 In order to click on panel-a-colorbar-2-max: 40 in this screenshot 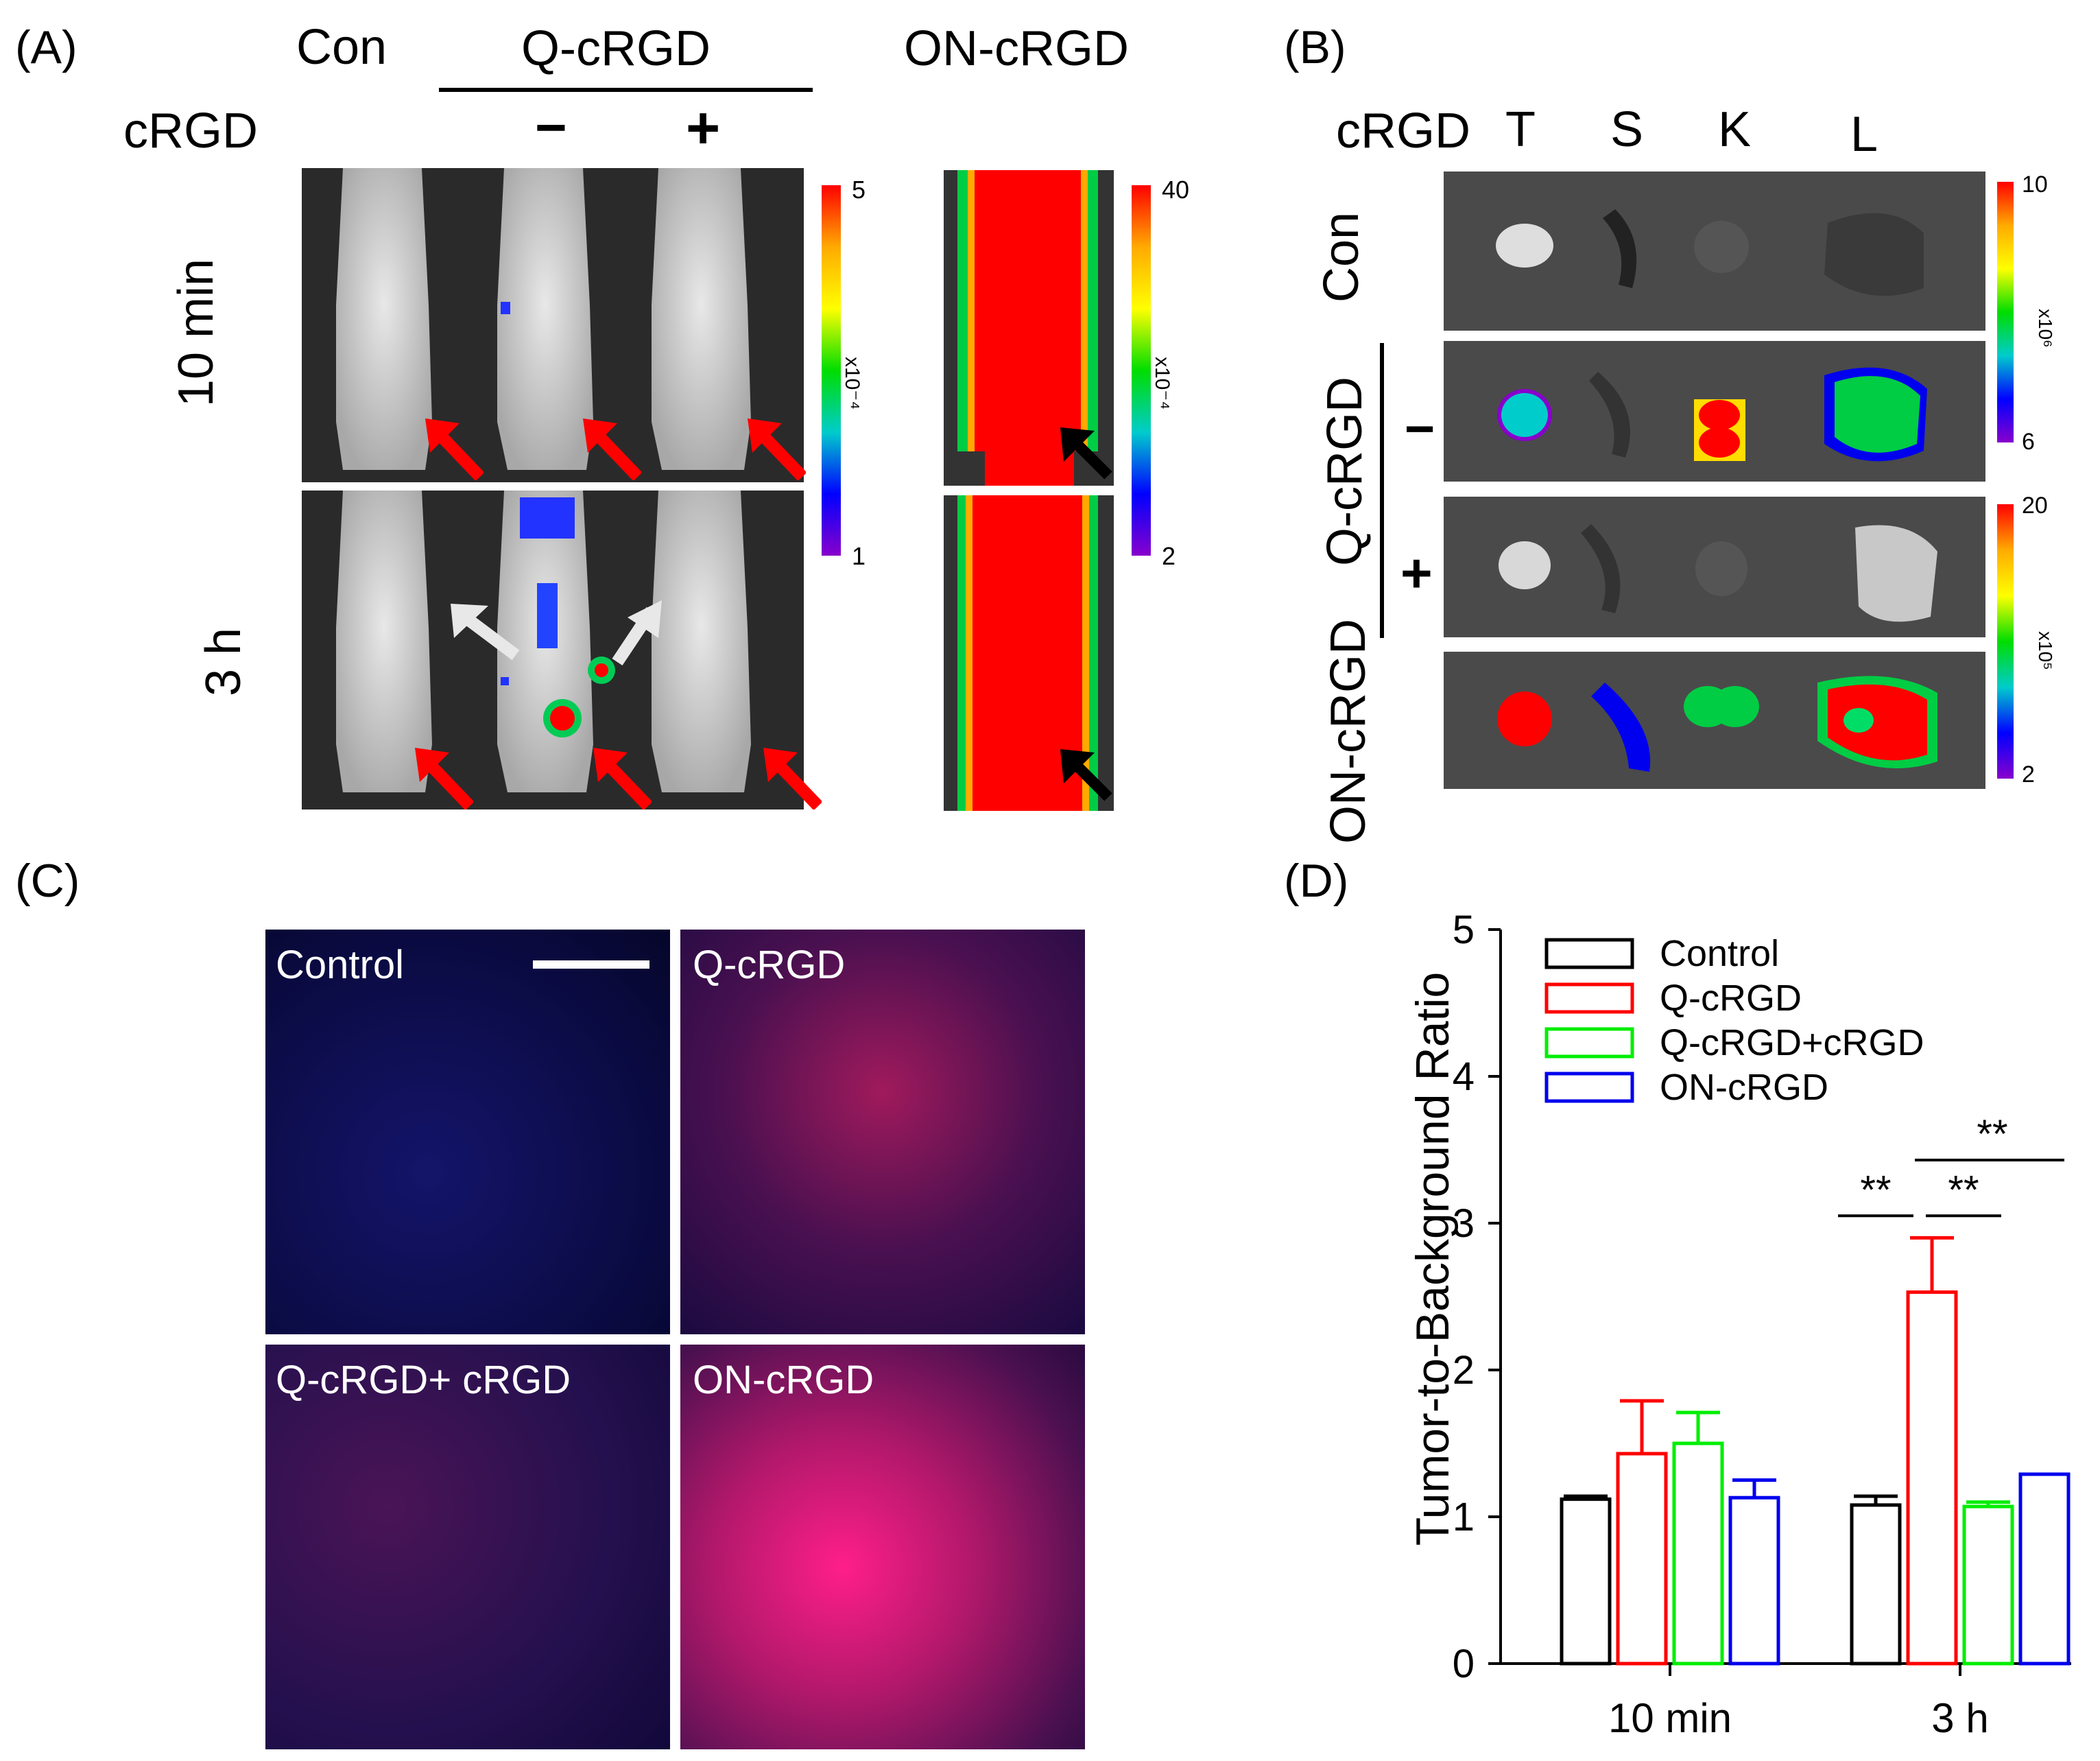, I will do `click(1176, 190)`.